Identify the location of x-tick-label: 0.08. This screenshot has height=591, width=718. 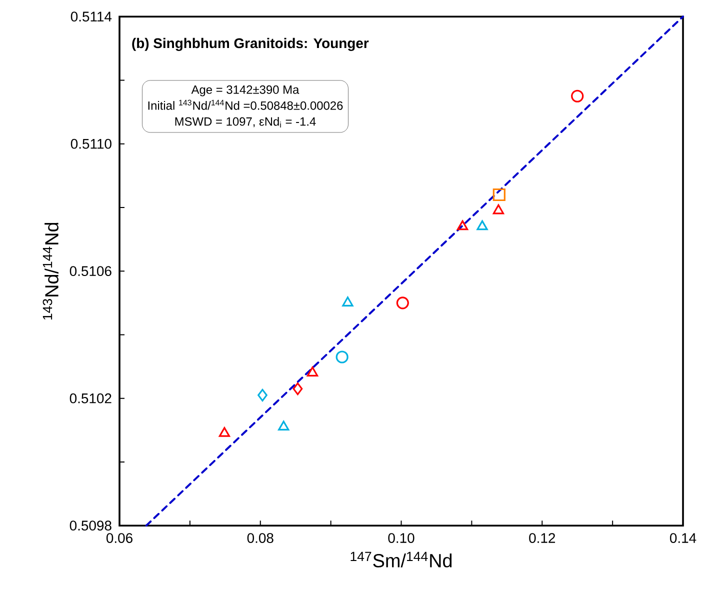
(260, 538).